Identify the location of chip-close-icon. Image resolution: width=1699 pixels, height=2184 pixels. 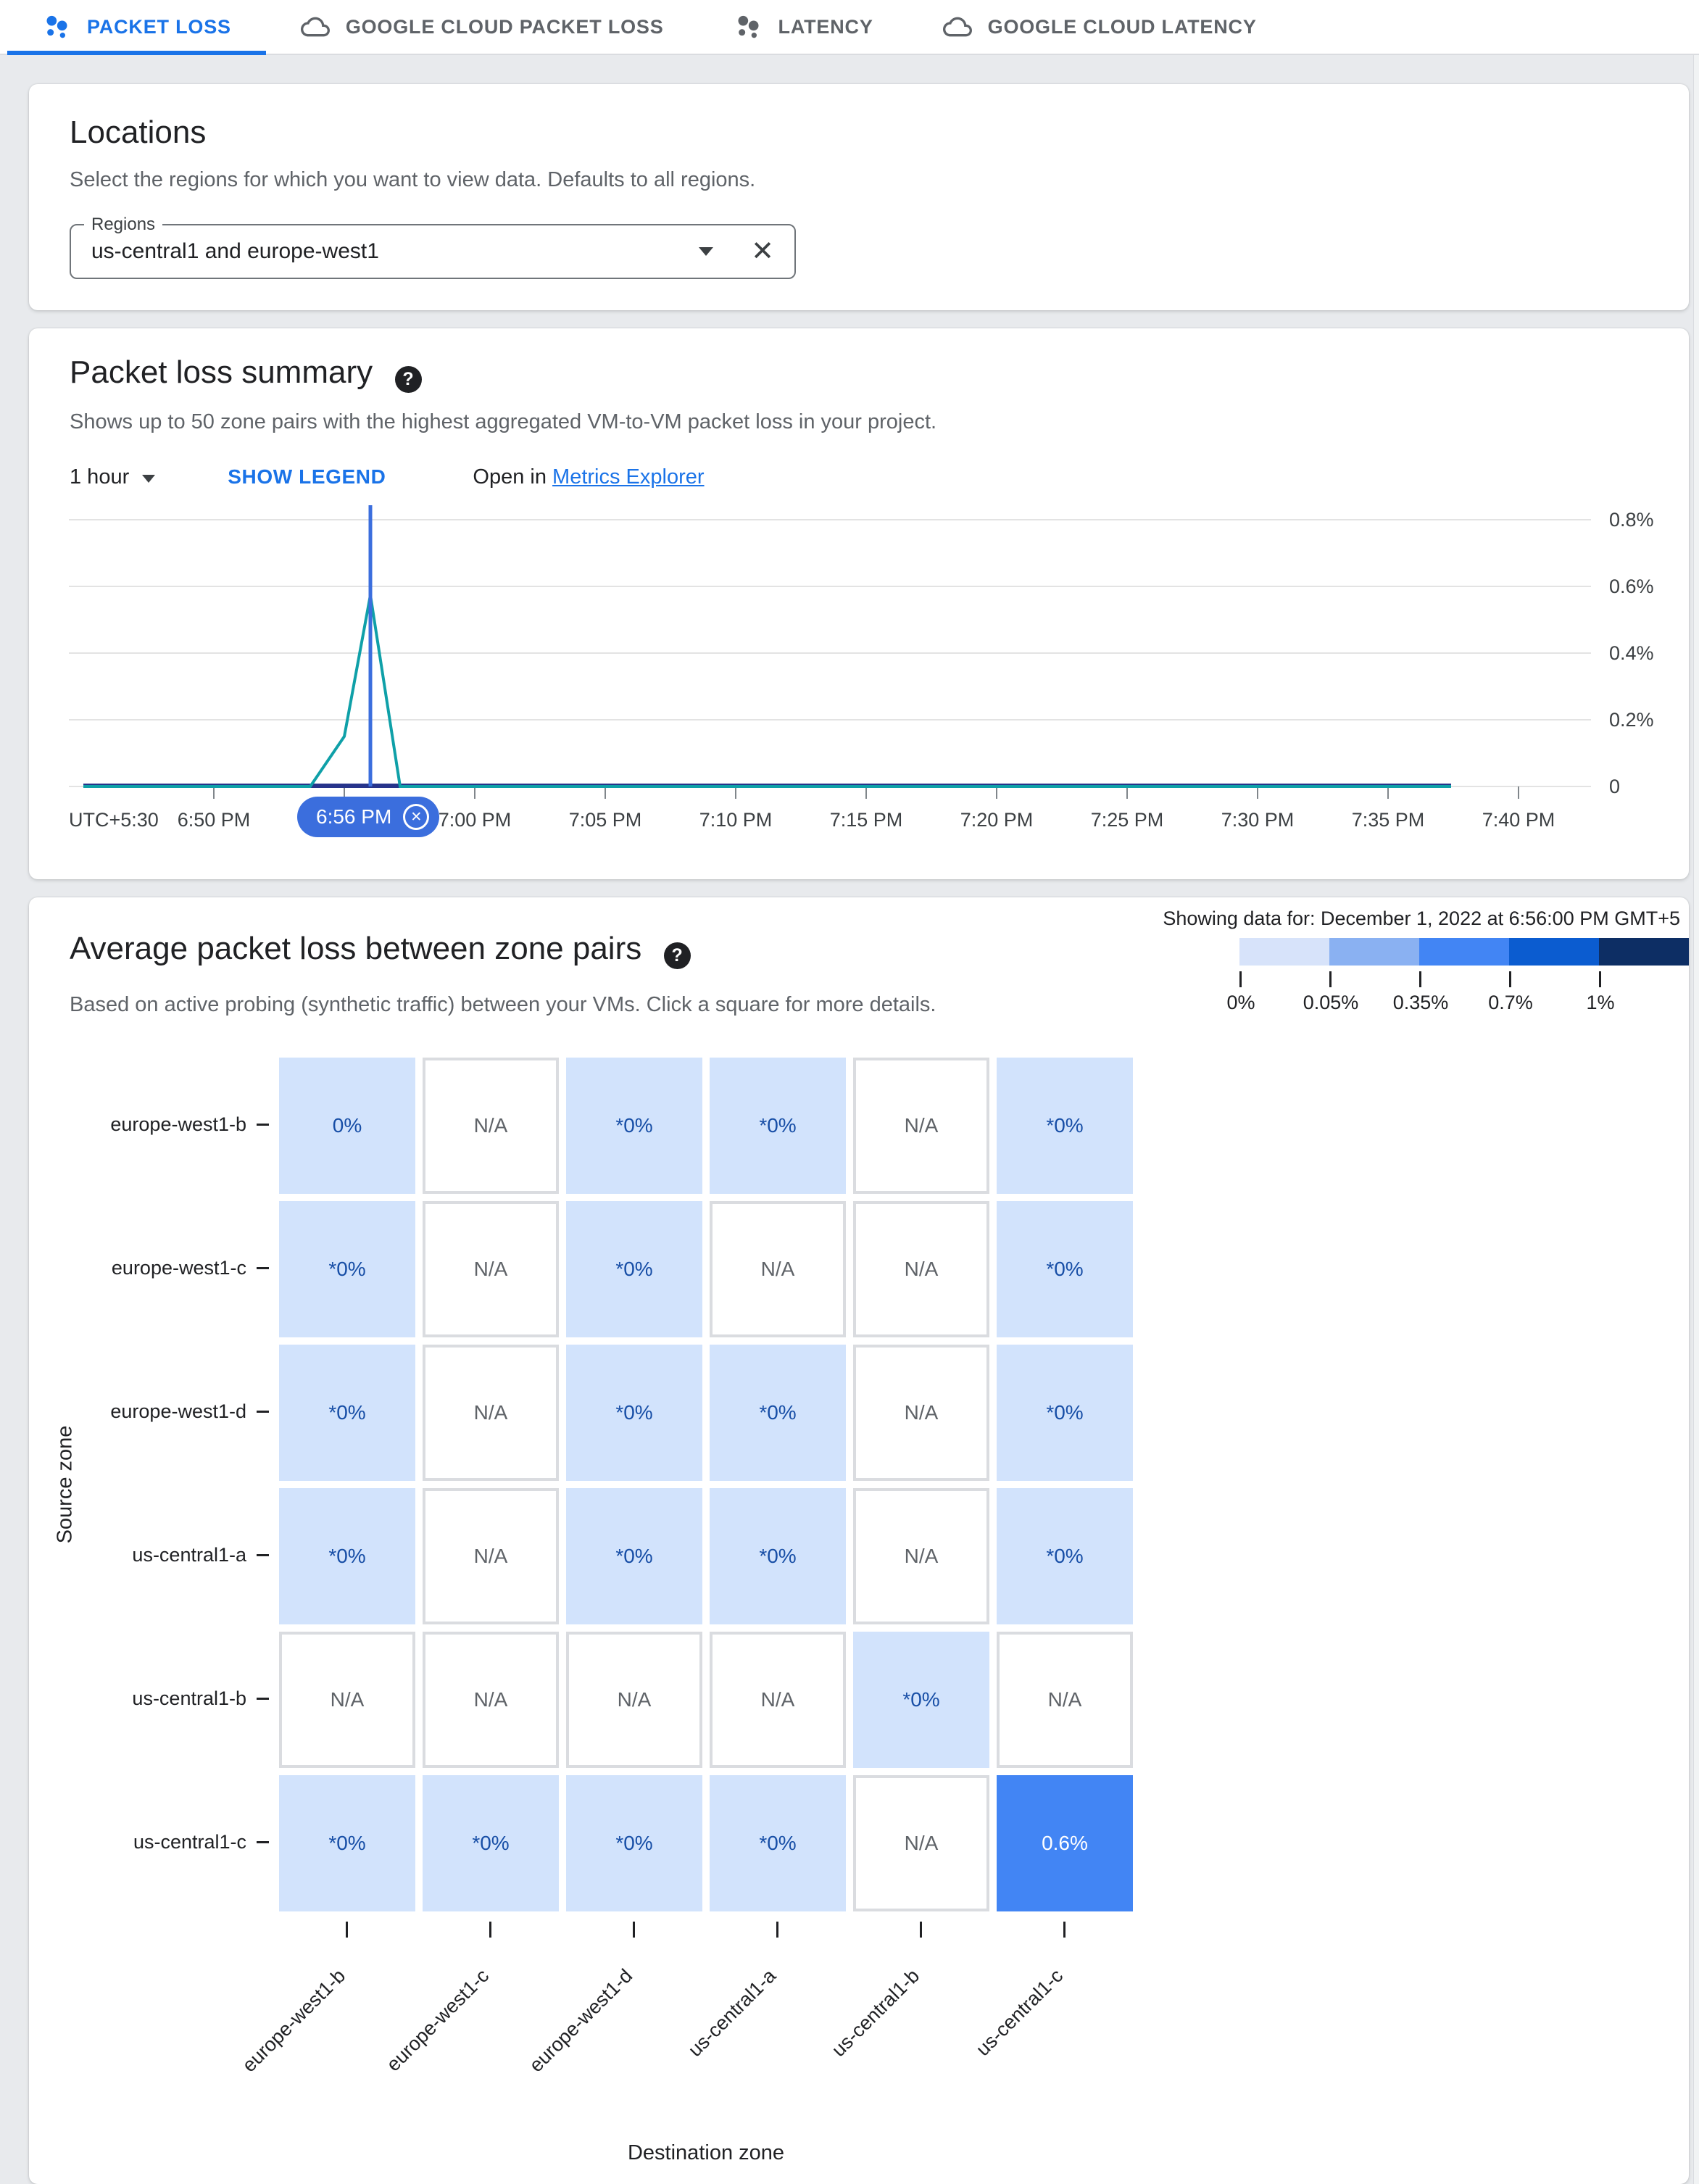
(416, 817).